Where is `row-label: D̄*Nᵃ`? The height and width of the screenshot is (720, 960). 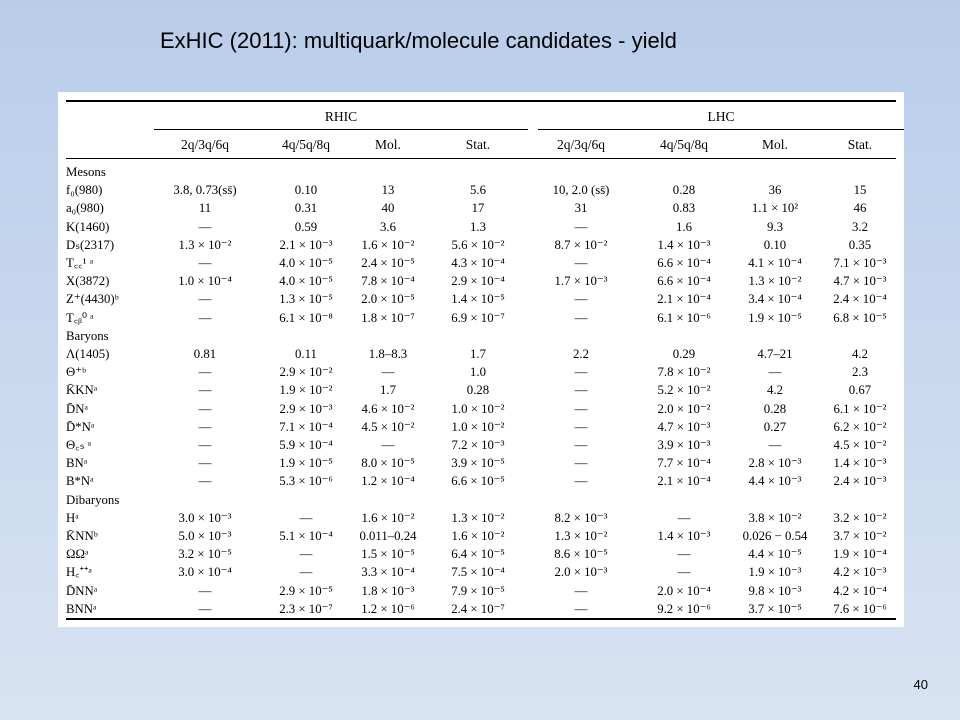
row-label: D̄*Nᵃ is located at coordinates (80, 426).